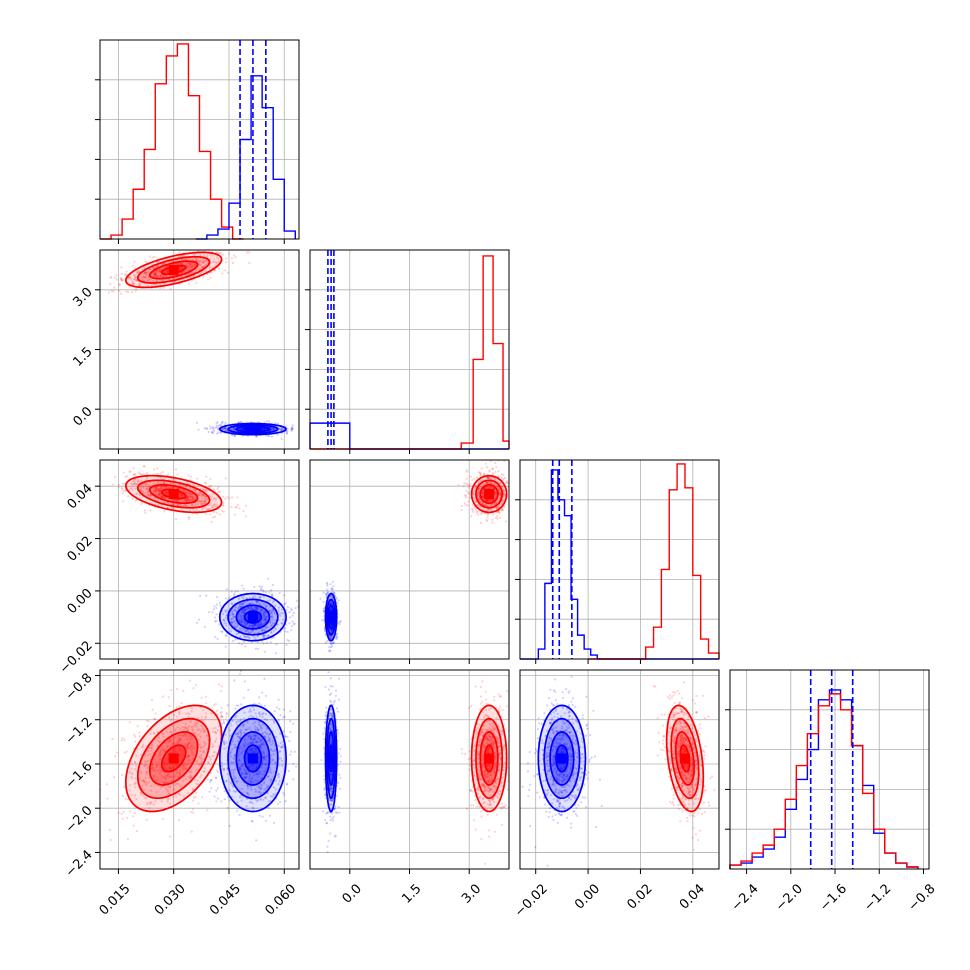  I want to click on contour-line-blue, so click(252, 617).